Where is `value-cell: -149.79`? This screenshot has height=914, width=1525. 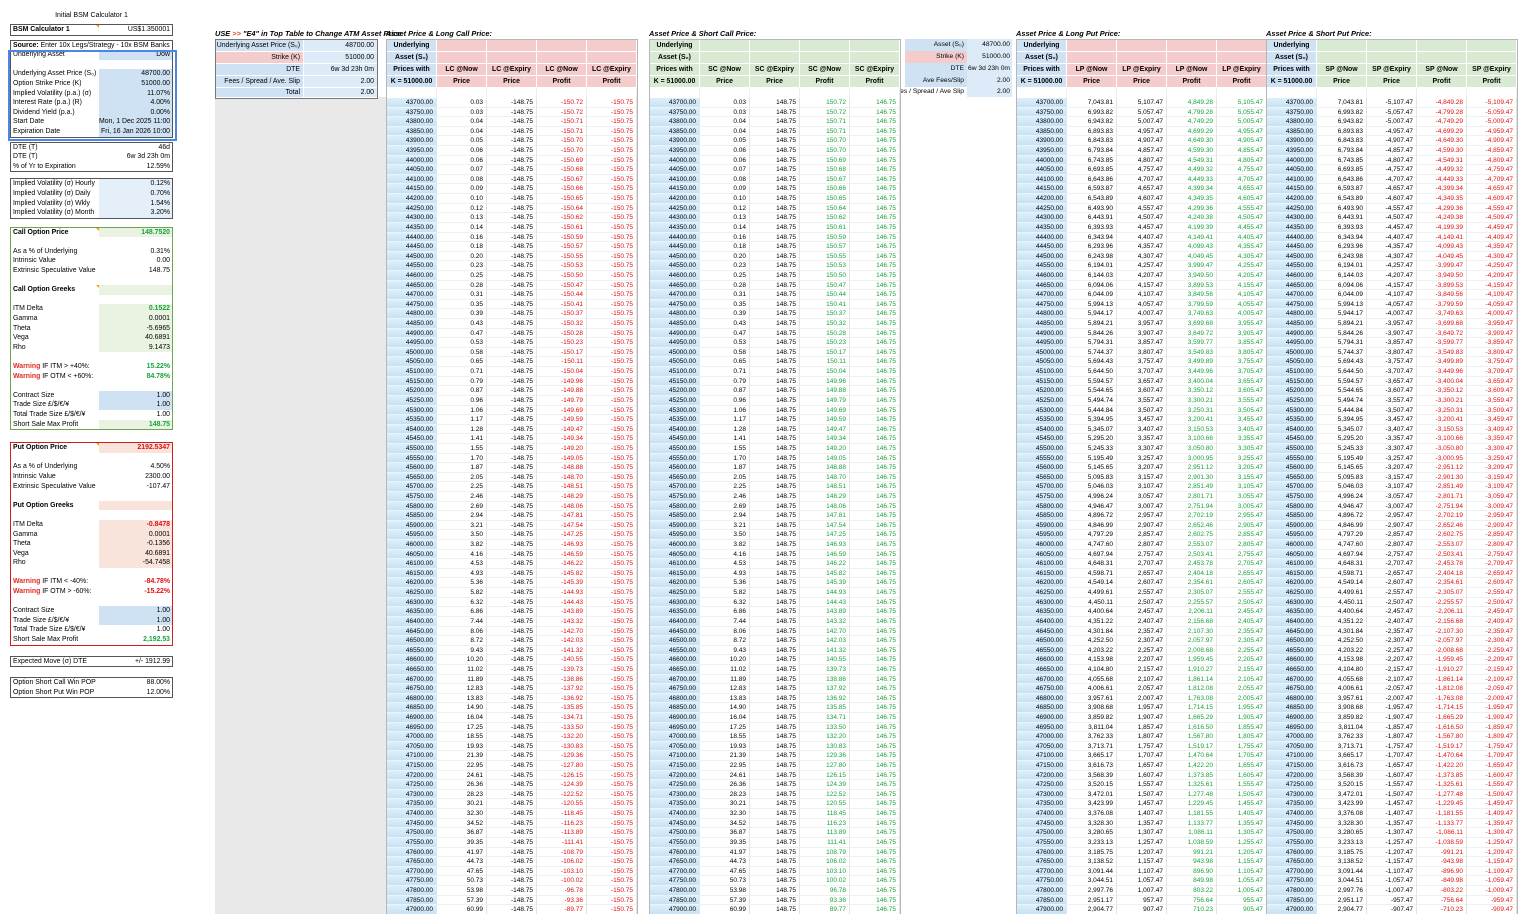 value-cell: -149.79 is located at coordinates (562, 400).